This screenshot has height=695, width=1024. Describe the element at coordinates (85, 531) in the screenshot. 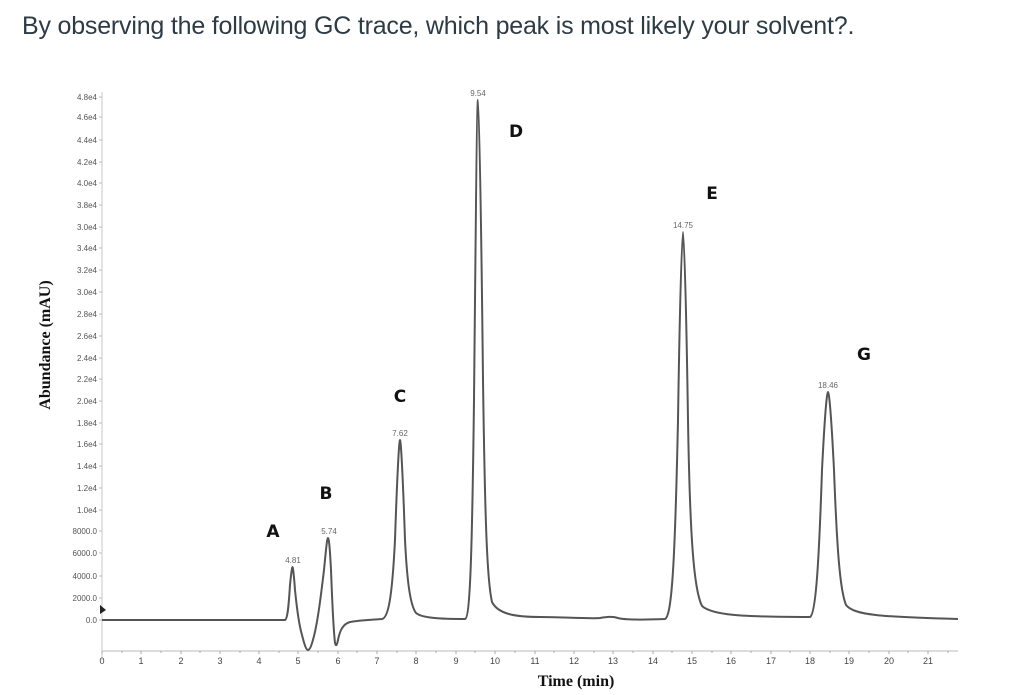

I see `y-tick: 8000.0` at that location.